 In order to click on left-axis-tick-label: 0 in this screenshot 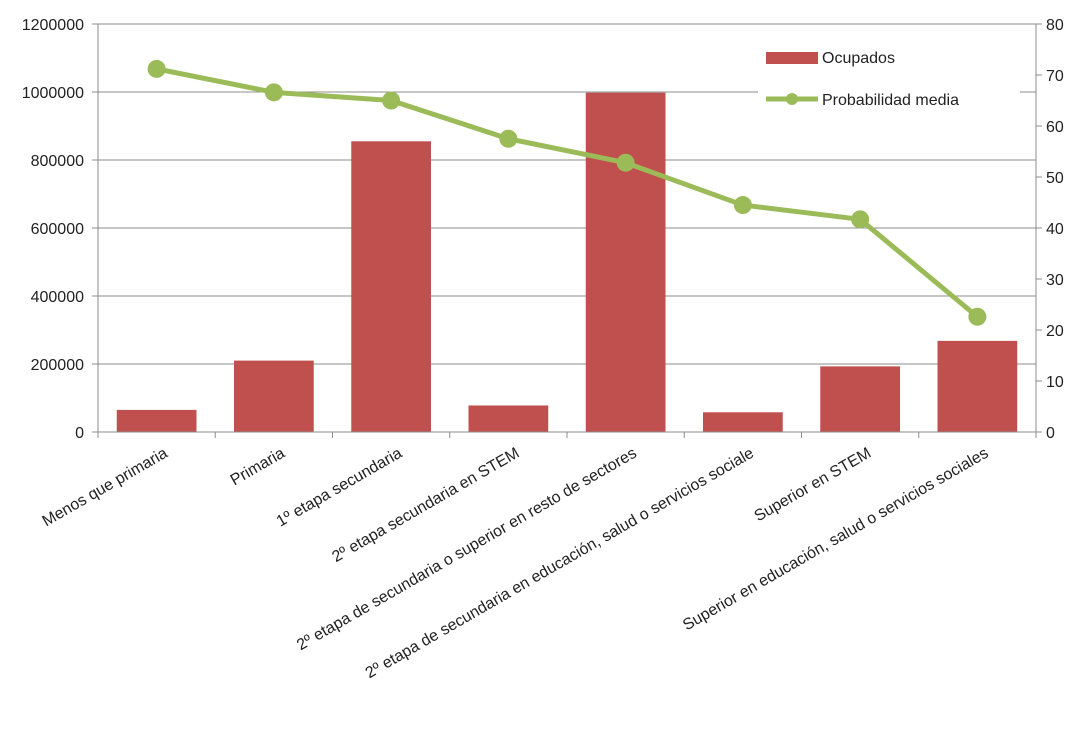, I will do `click(79, 433)`.